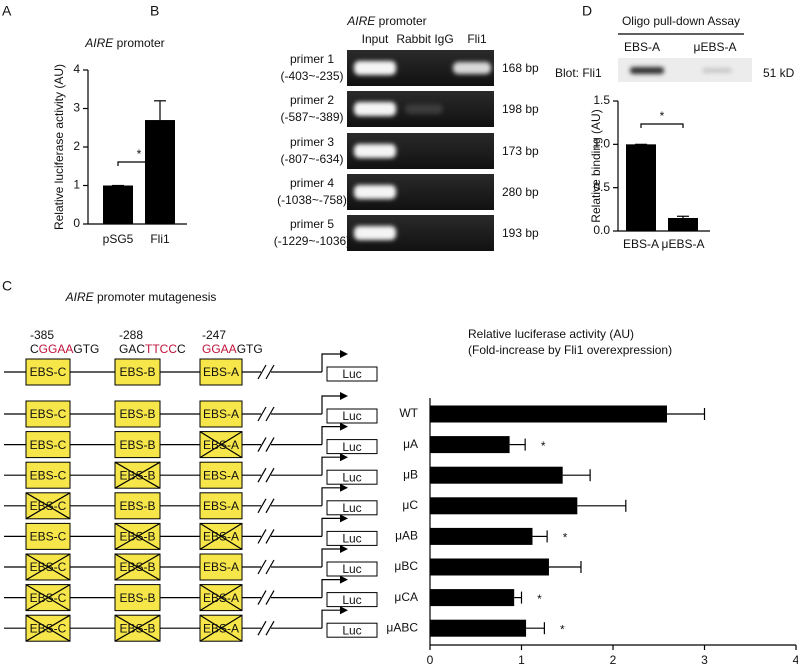  Describe the element at coordinates (402, 627) in the screenshot. I see `y-tick-label: μABC` at that location.